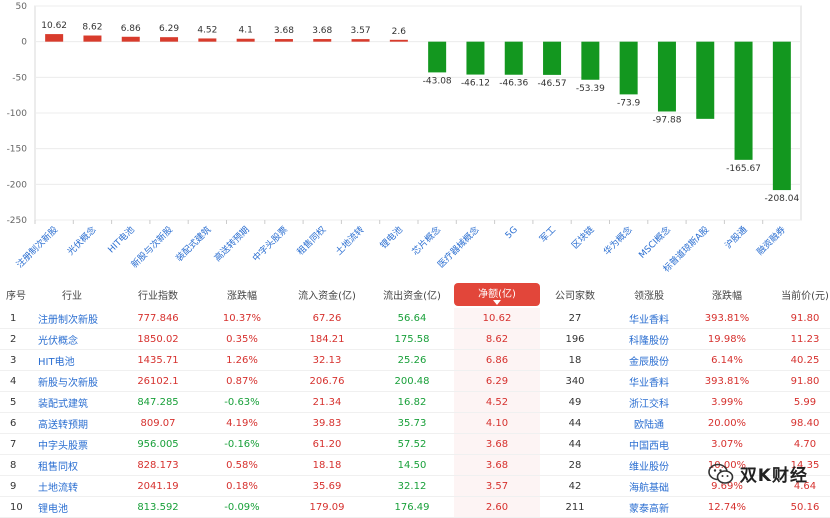 The image size is (830, 518). I want to click on x-tick-label: 租售同权, so click(311, 241).